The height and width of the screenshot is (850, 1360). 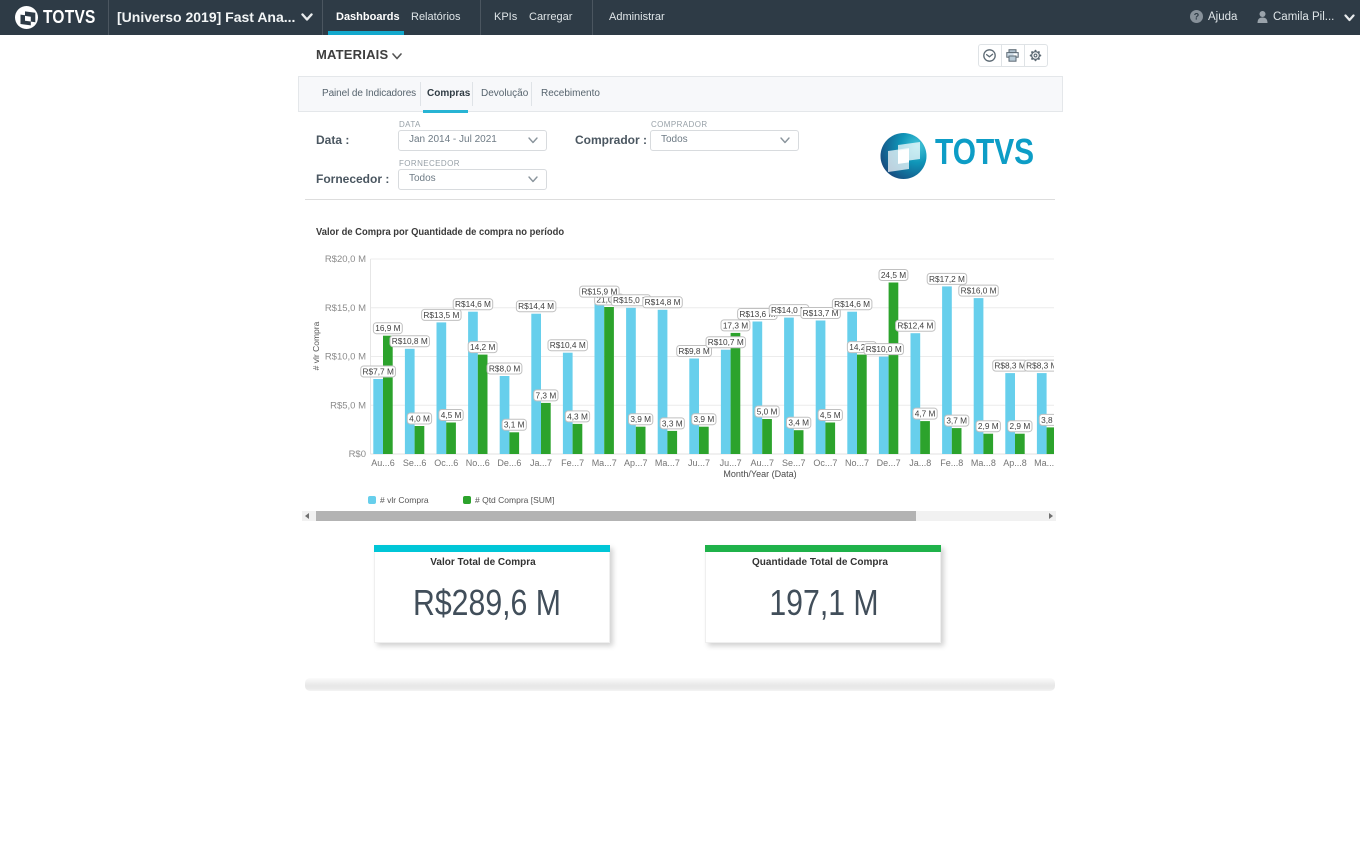 What do you see at coordinates (857, 463) in the screenshot?
I see `svg-text: No...7` at bounding box center [857, 463].